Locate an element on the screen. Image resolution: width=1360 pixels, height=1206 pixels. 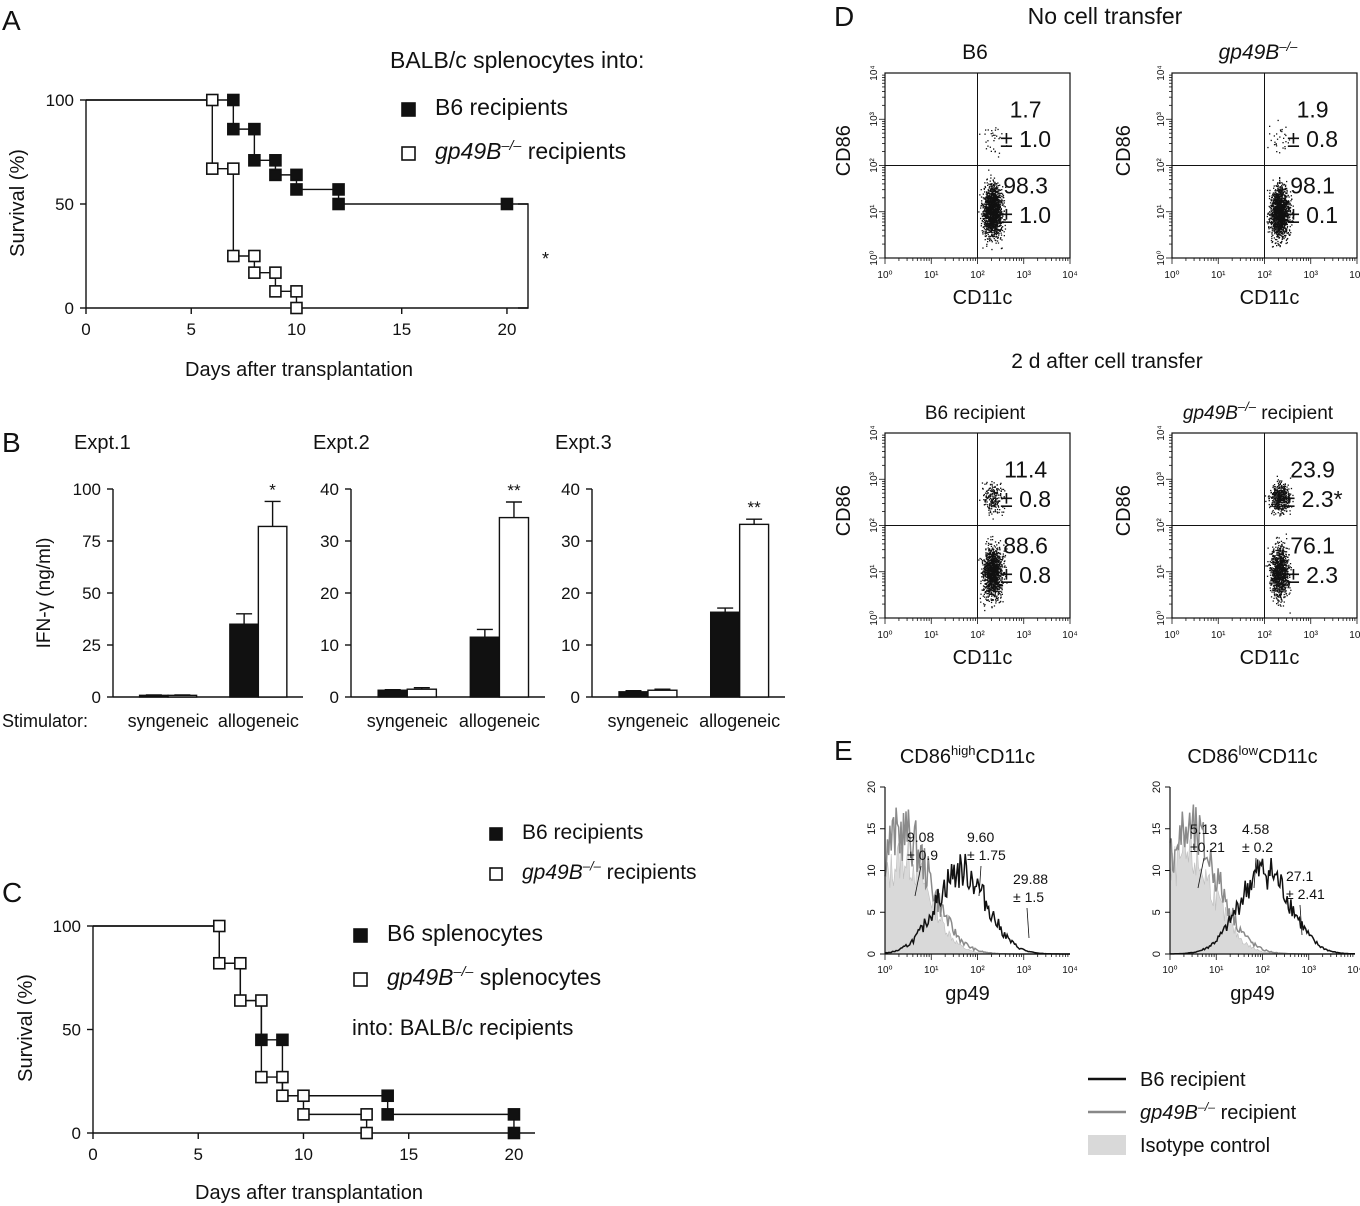
y-tick-label: 50 is located at coordinates (71, 1030).